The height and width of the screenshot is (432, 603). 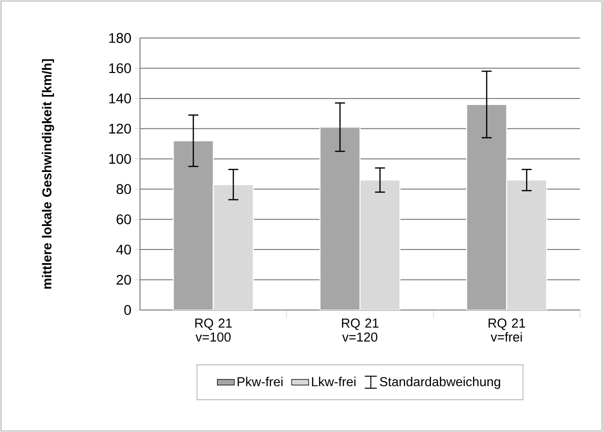 I want to click on y-tick-label: 160, so click(x=120, y=68).